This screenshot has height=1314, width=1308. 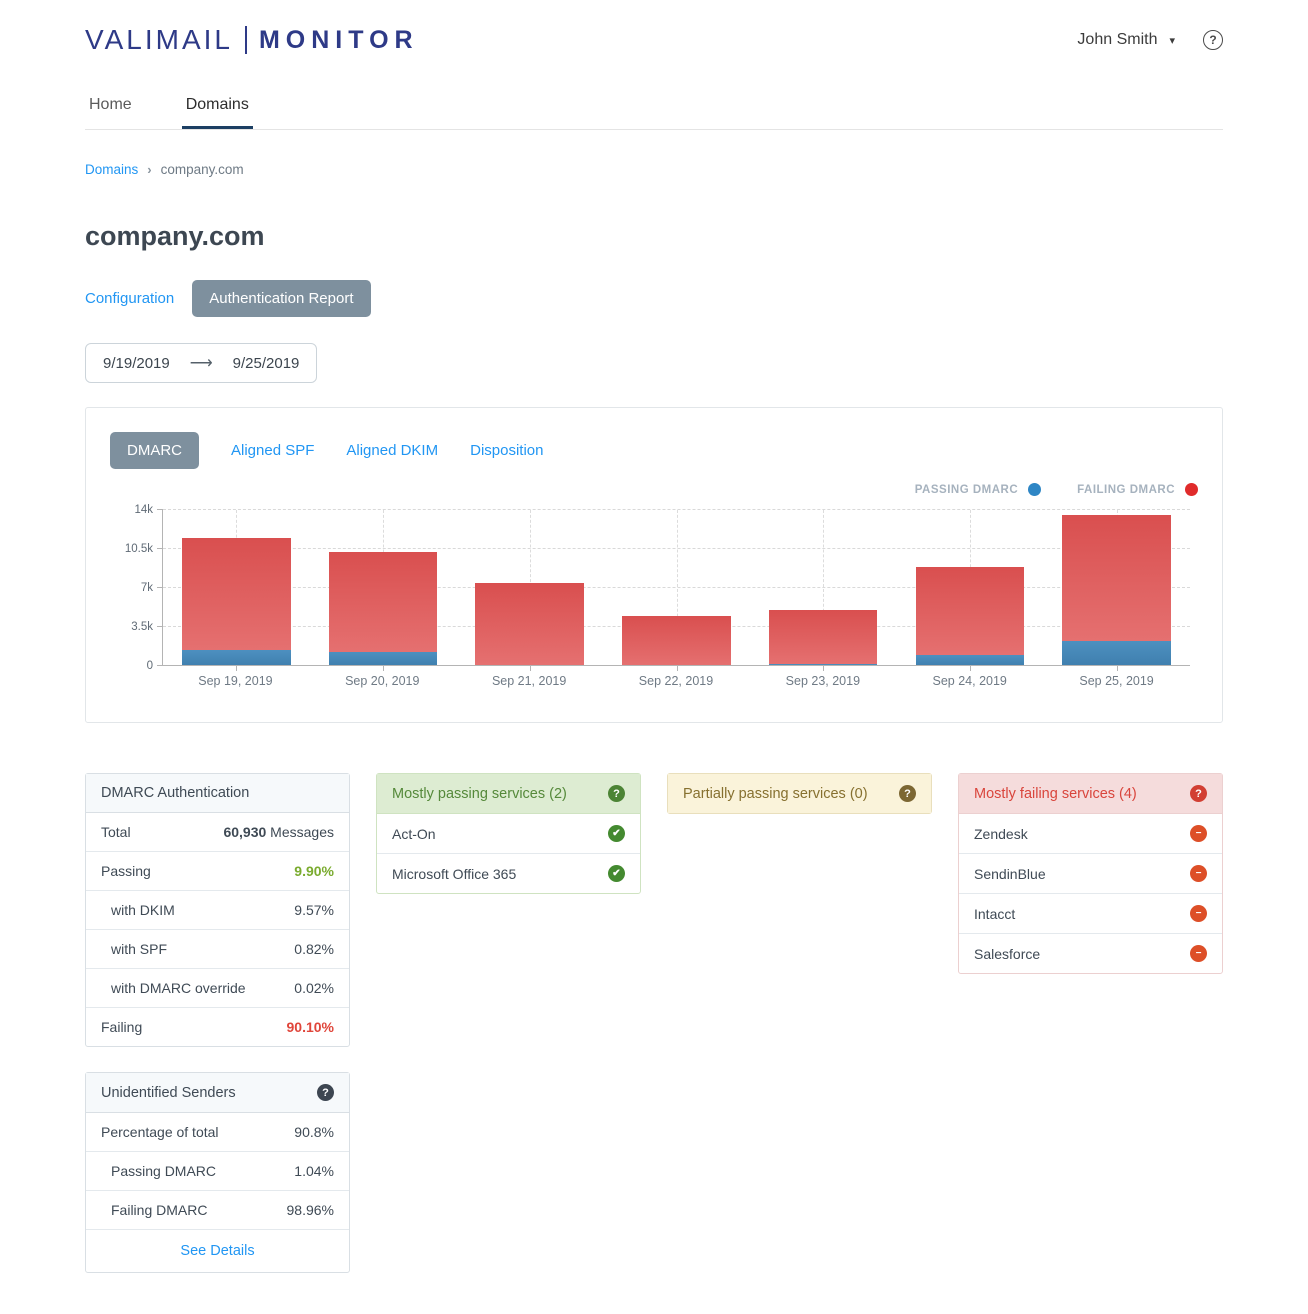 I want to click on x-axis-label: Sep 22, 2019, so click(x=676, y=681).